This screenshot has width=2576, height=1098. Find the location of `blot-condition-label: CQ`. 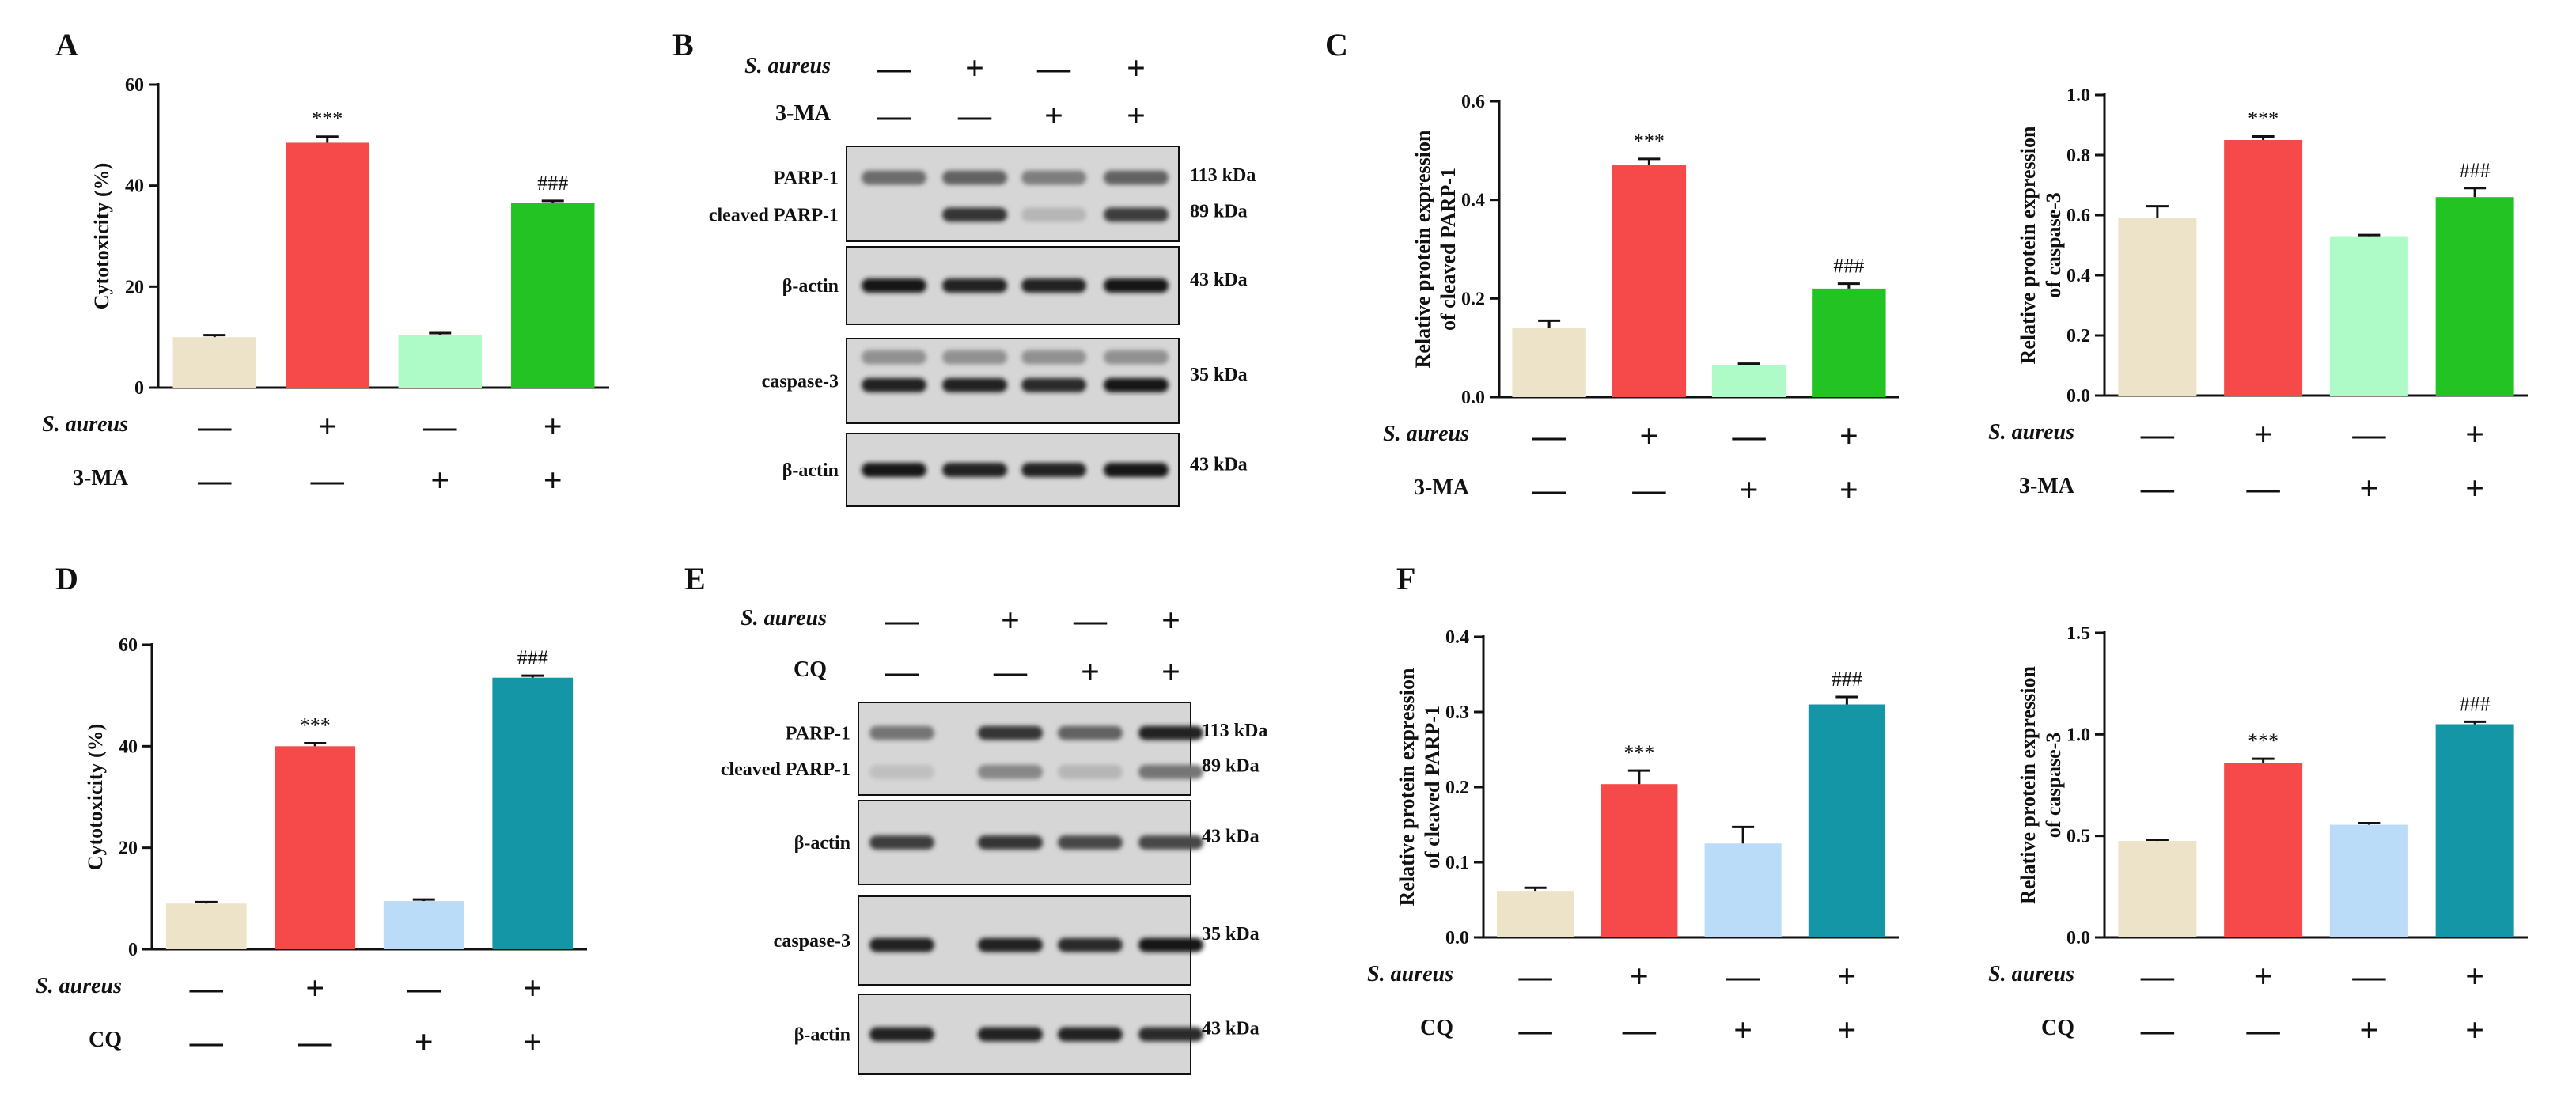

blot-condition-label: CQ is located at coordinates (810, 669).